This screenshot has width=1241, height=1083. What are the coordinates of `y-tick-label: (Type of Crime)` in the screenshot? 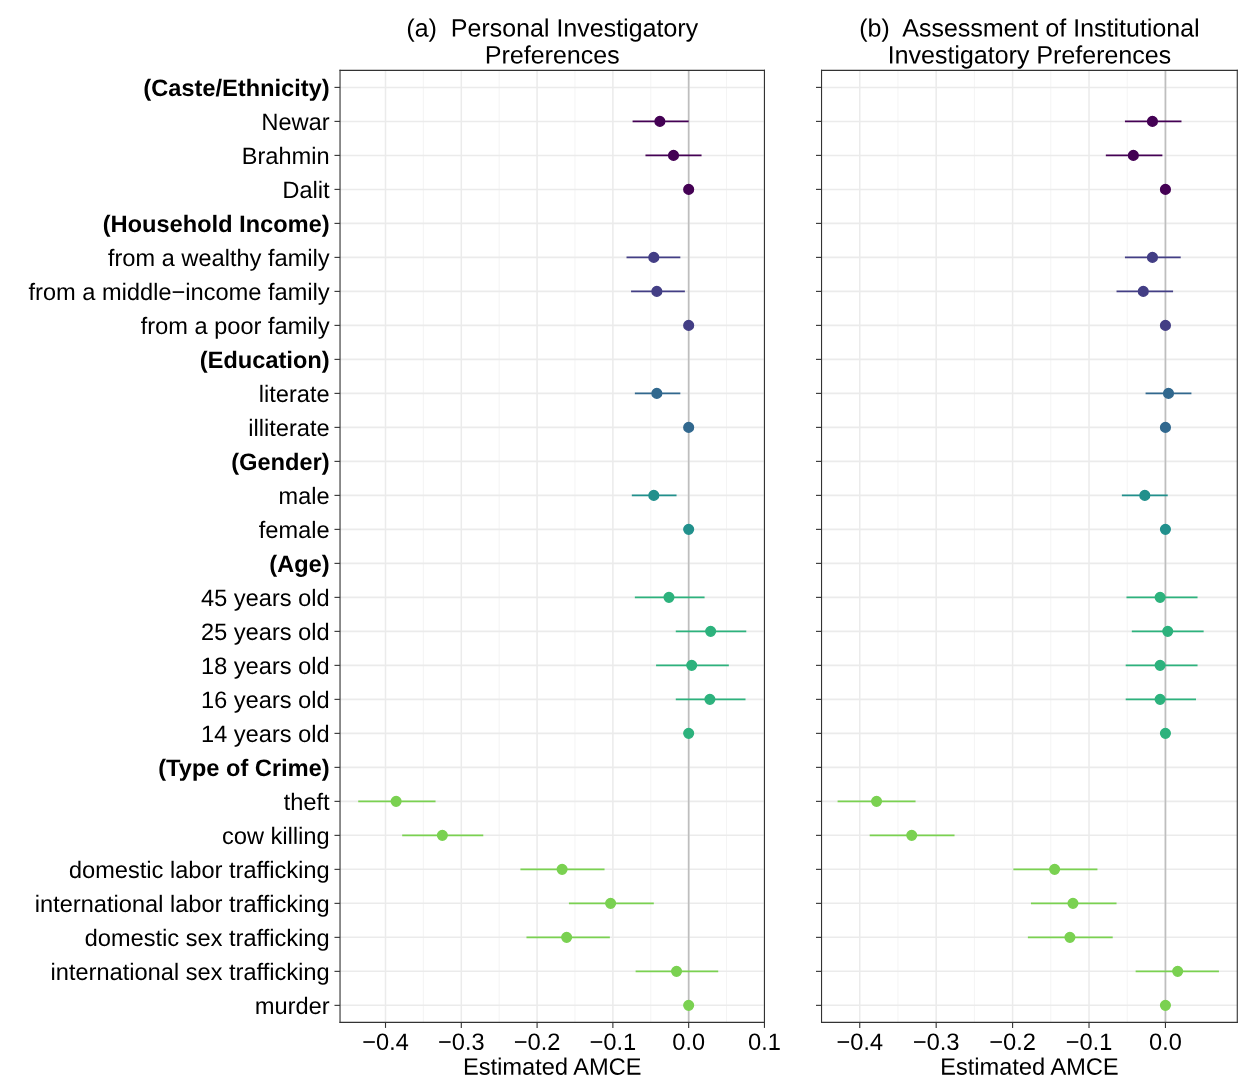 It's located at (244, 769).